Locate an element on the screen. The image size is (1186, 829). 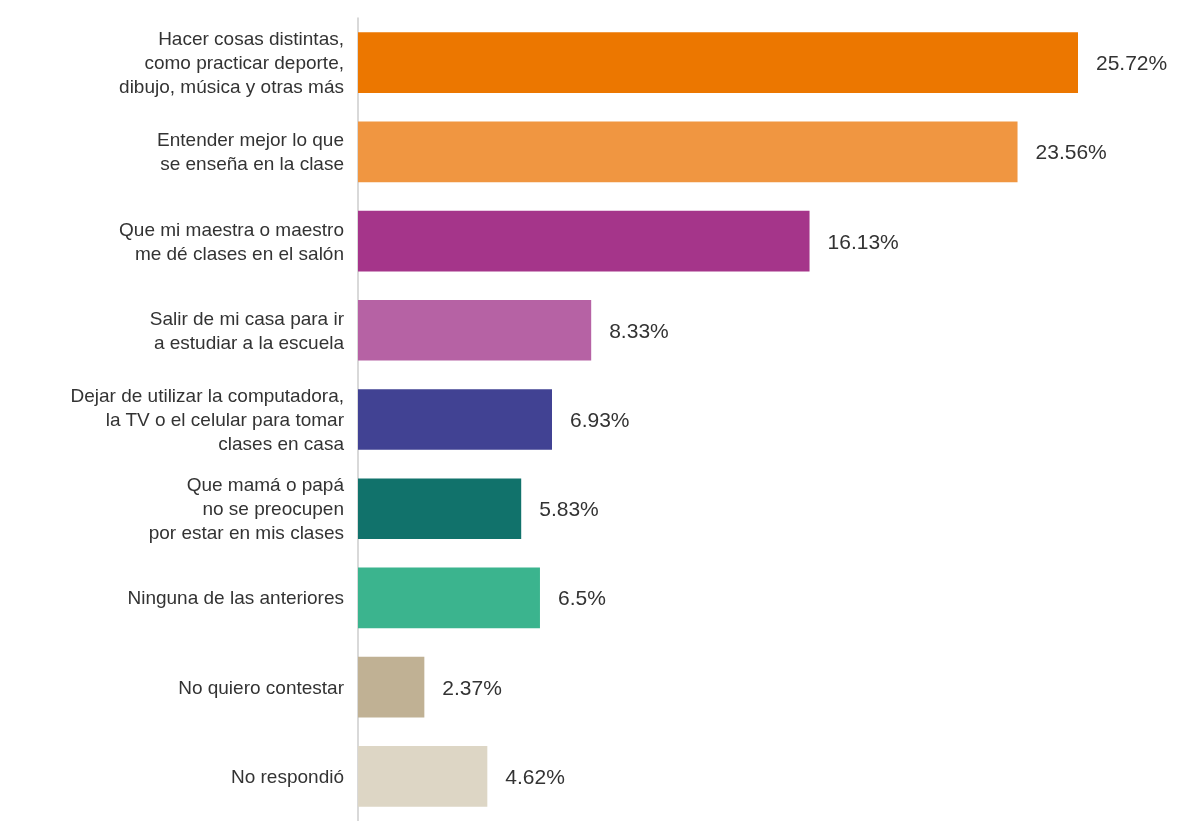
y-tick-label: Salir de mi casa para ir a estudiar a la escuela is located at coordinates (247, 330).